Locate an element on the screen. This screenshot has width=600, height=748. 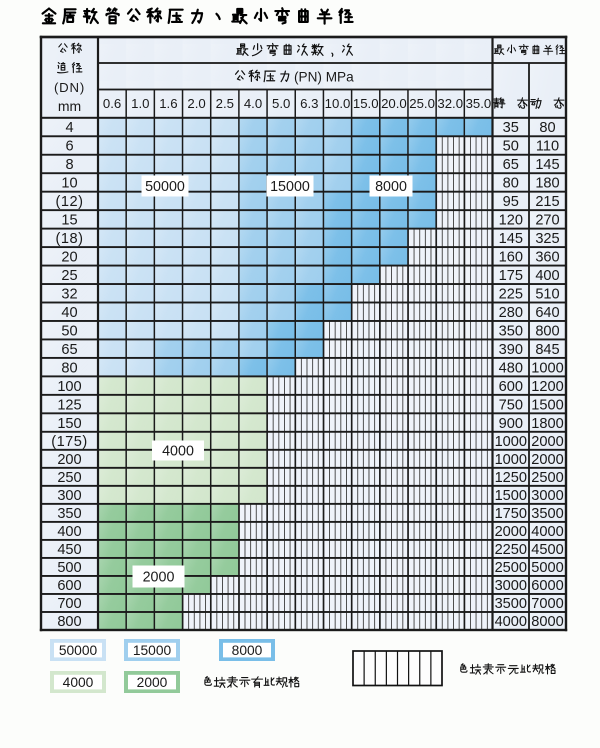
svg-text: 6.3 is located at coordinates (309, 103).